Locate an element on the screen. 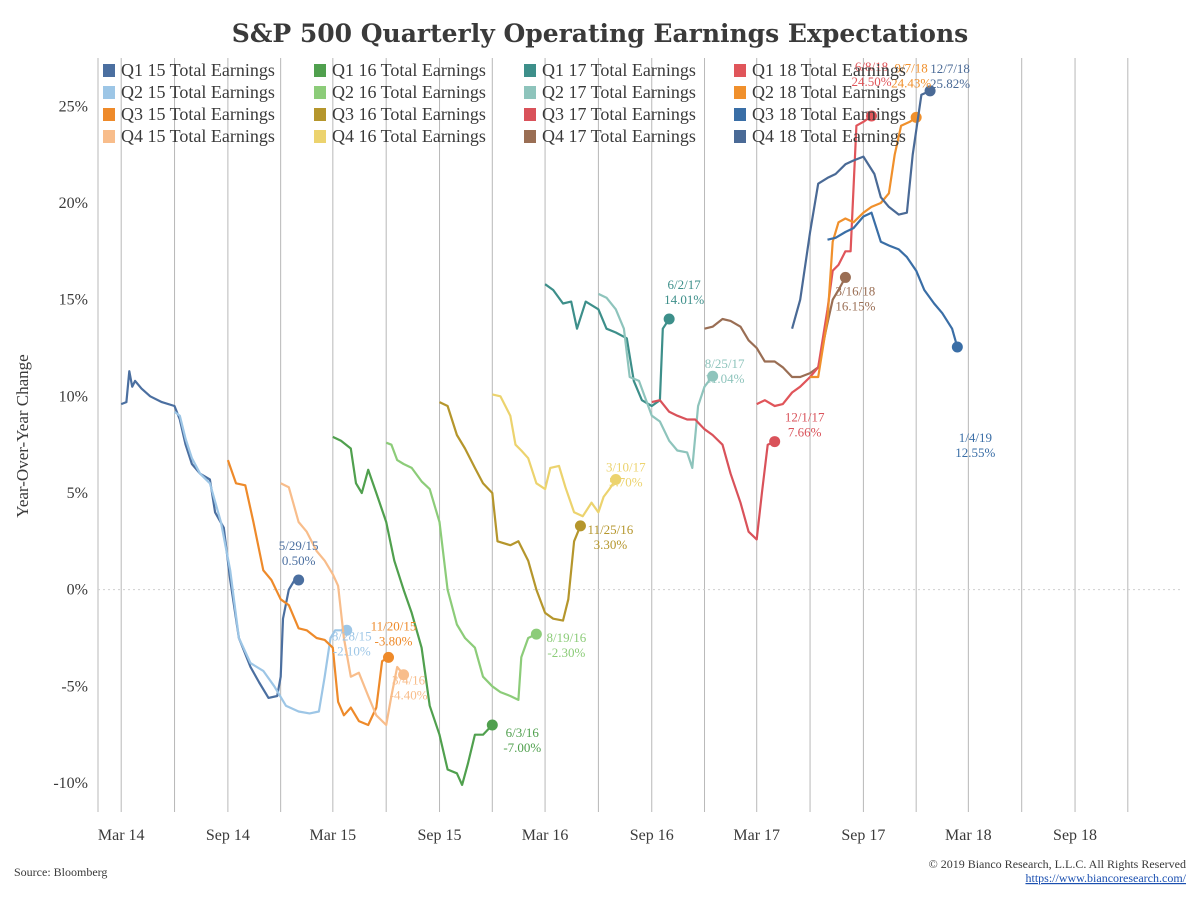 The width and height of the screenshot is (1200, 900). end-label-date: 12/7/18 is located at coordinates (950, 68).